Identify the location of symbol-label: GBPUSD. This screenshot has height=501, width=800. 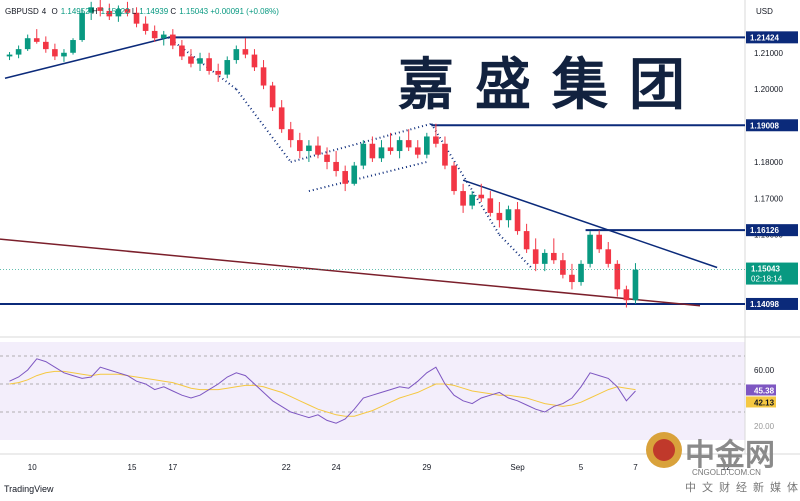
(22, 11).